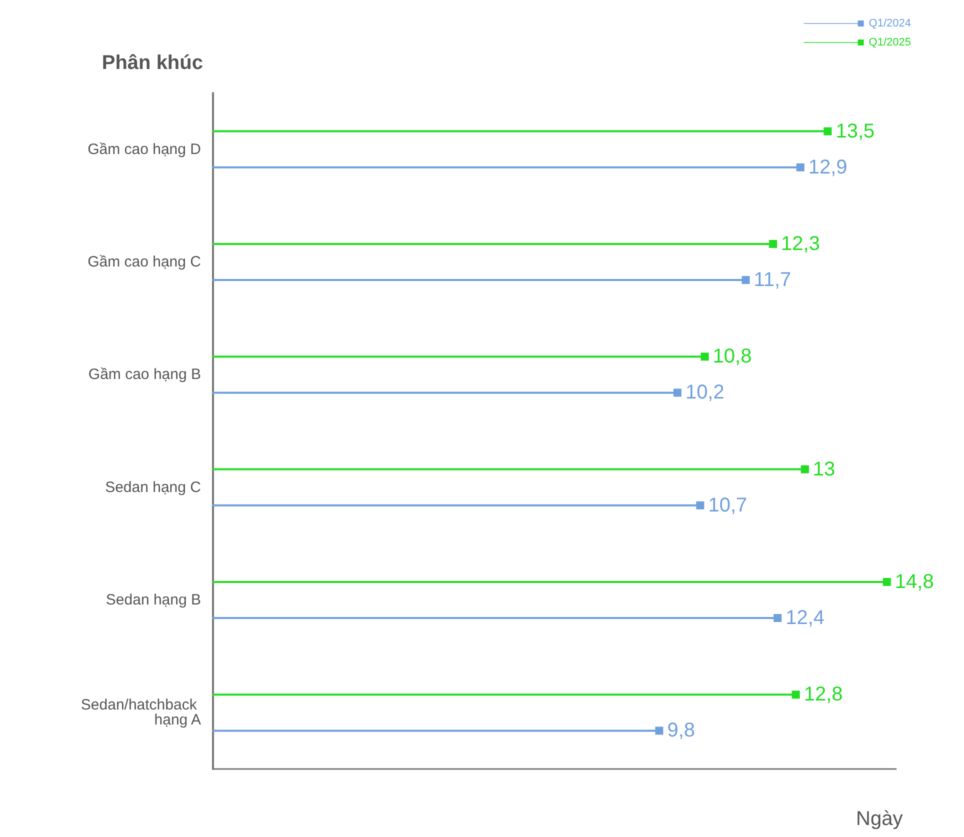 Image resolution: width=964 pixels, height=837 pixels. Describe the element at coordinates (153, 487) in the screenshot. I see `y-tick-label: Sedan hạng C` at that location.